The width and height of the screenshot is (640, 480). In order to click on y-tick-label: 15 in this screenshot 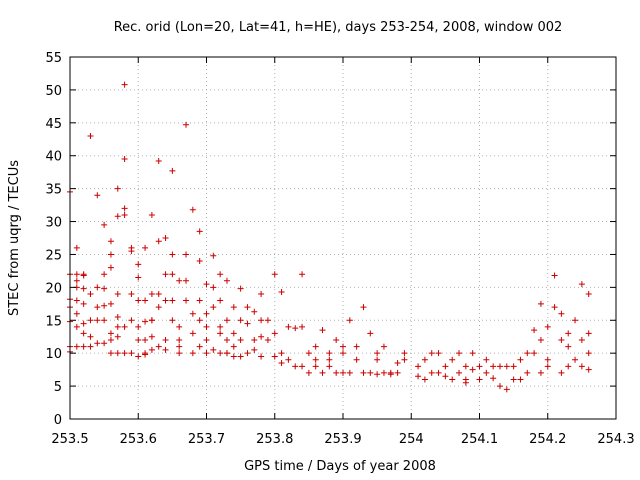, I will do `click(53, 321)`.